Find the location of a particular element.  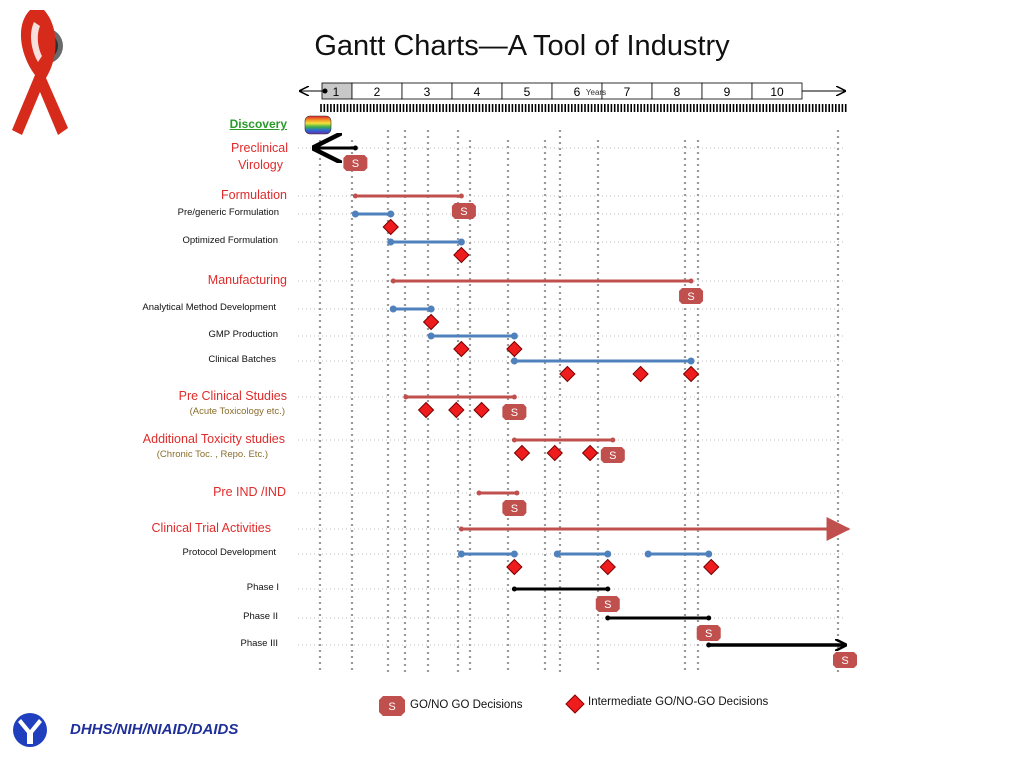

legend-s-badge: S is located at coordinates (392, 706).